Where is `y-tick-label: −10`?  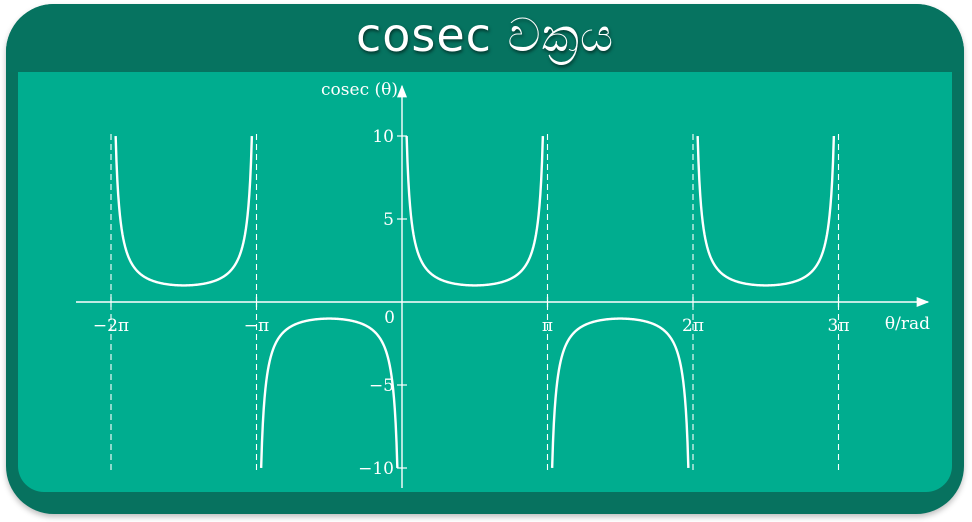
y-tick-label: −10 is located at coordinates (376, 469).